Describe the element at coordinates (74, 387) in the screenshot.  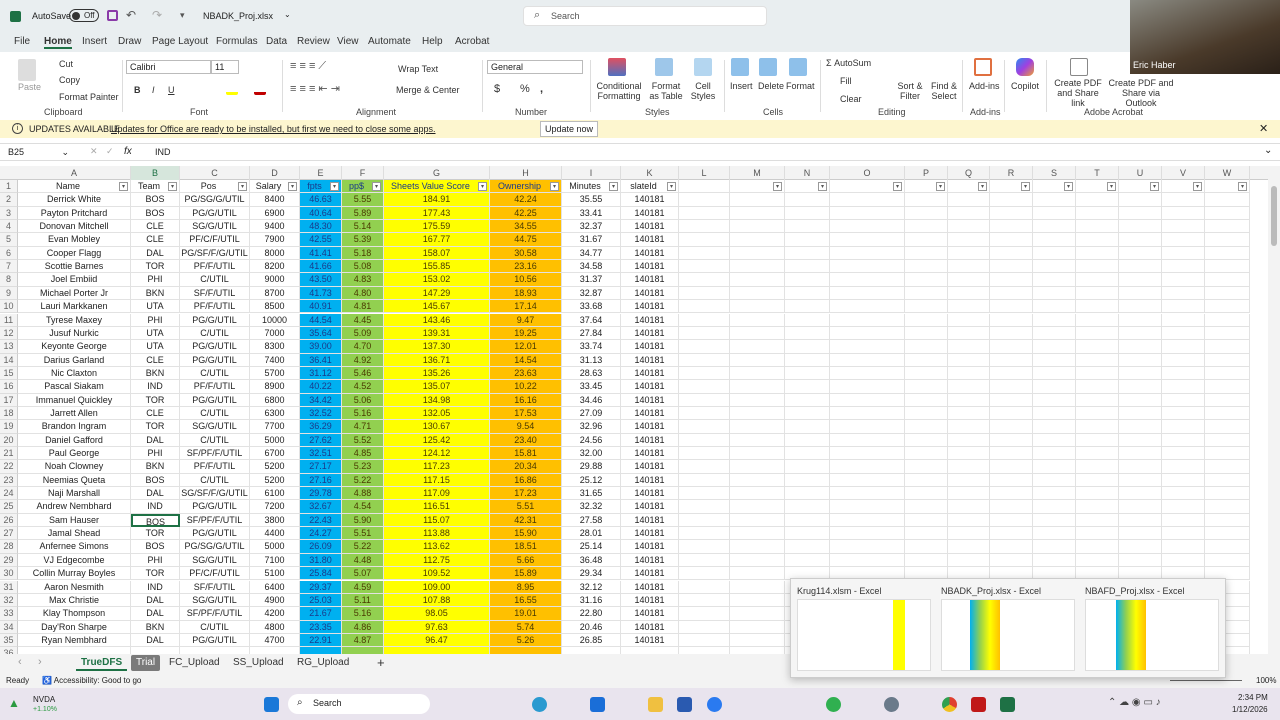
I see `cell: Pascal Siakam` at that location.